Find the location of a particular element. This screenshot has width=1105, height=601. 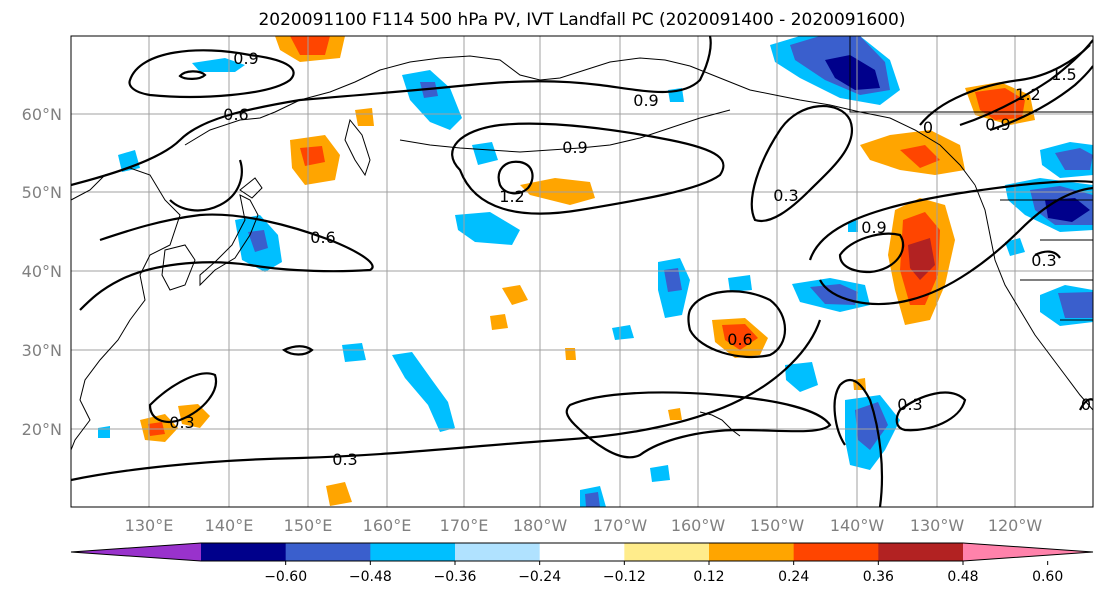

colorbar-tick-label: 0.12 is located at coordinates (708, 577).